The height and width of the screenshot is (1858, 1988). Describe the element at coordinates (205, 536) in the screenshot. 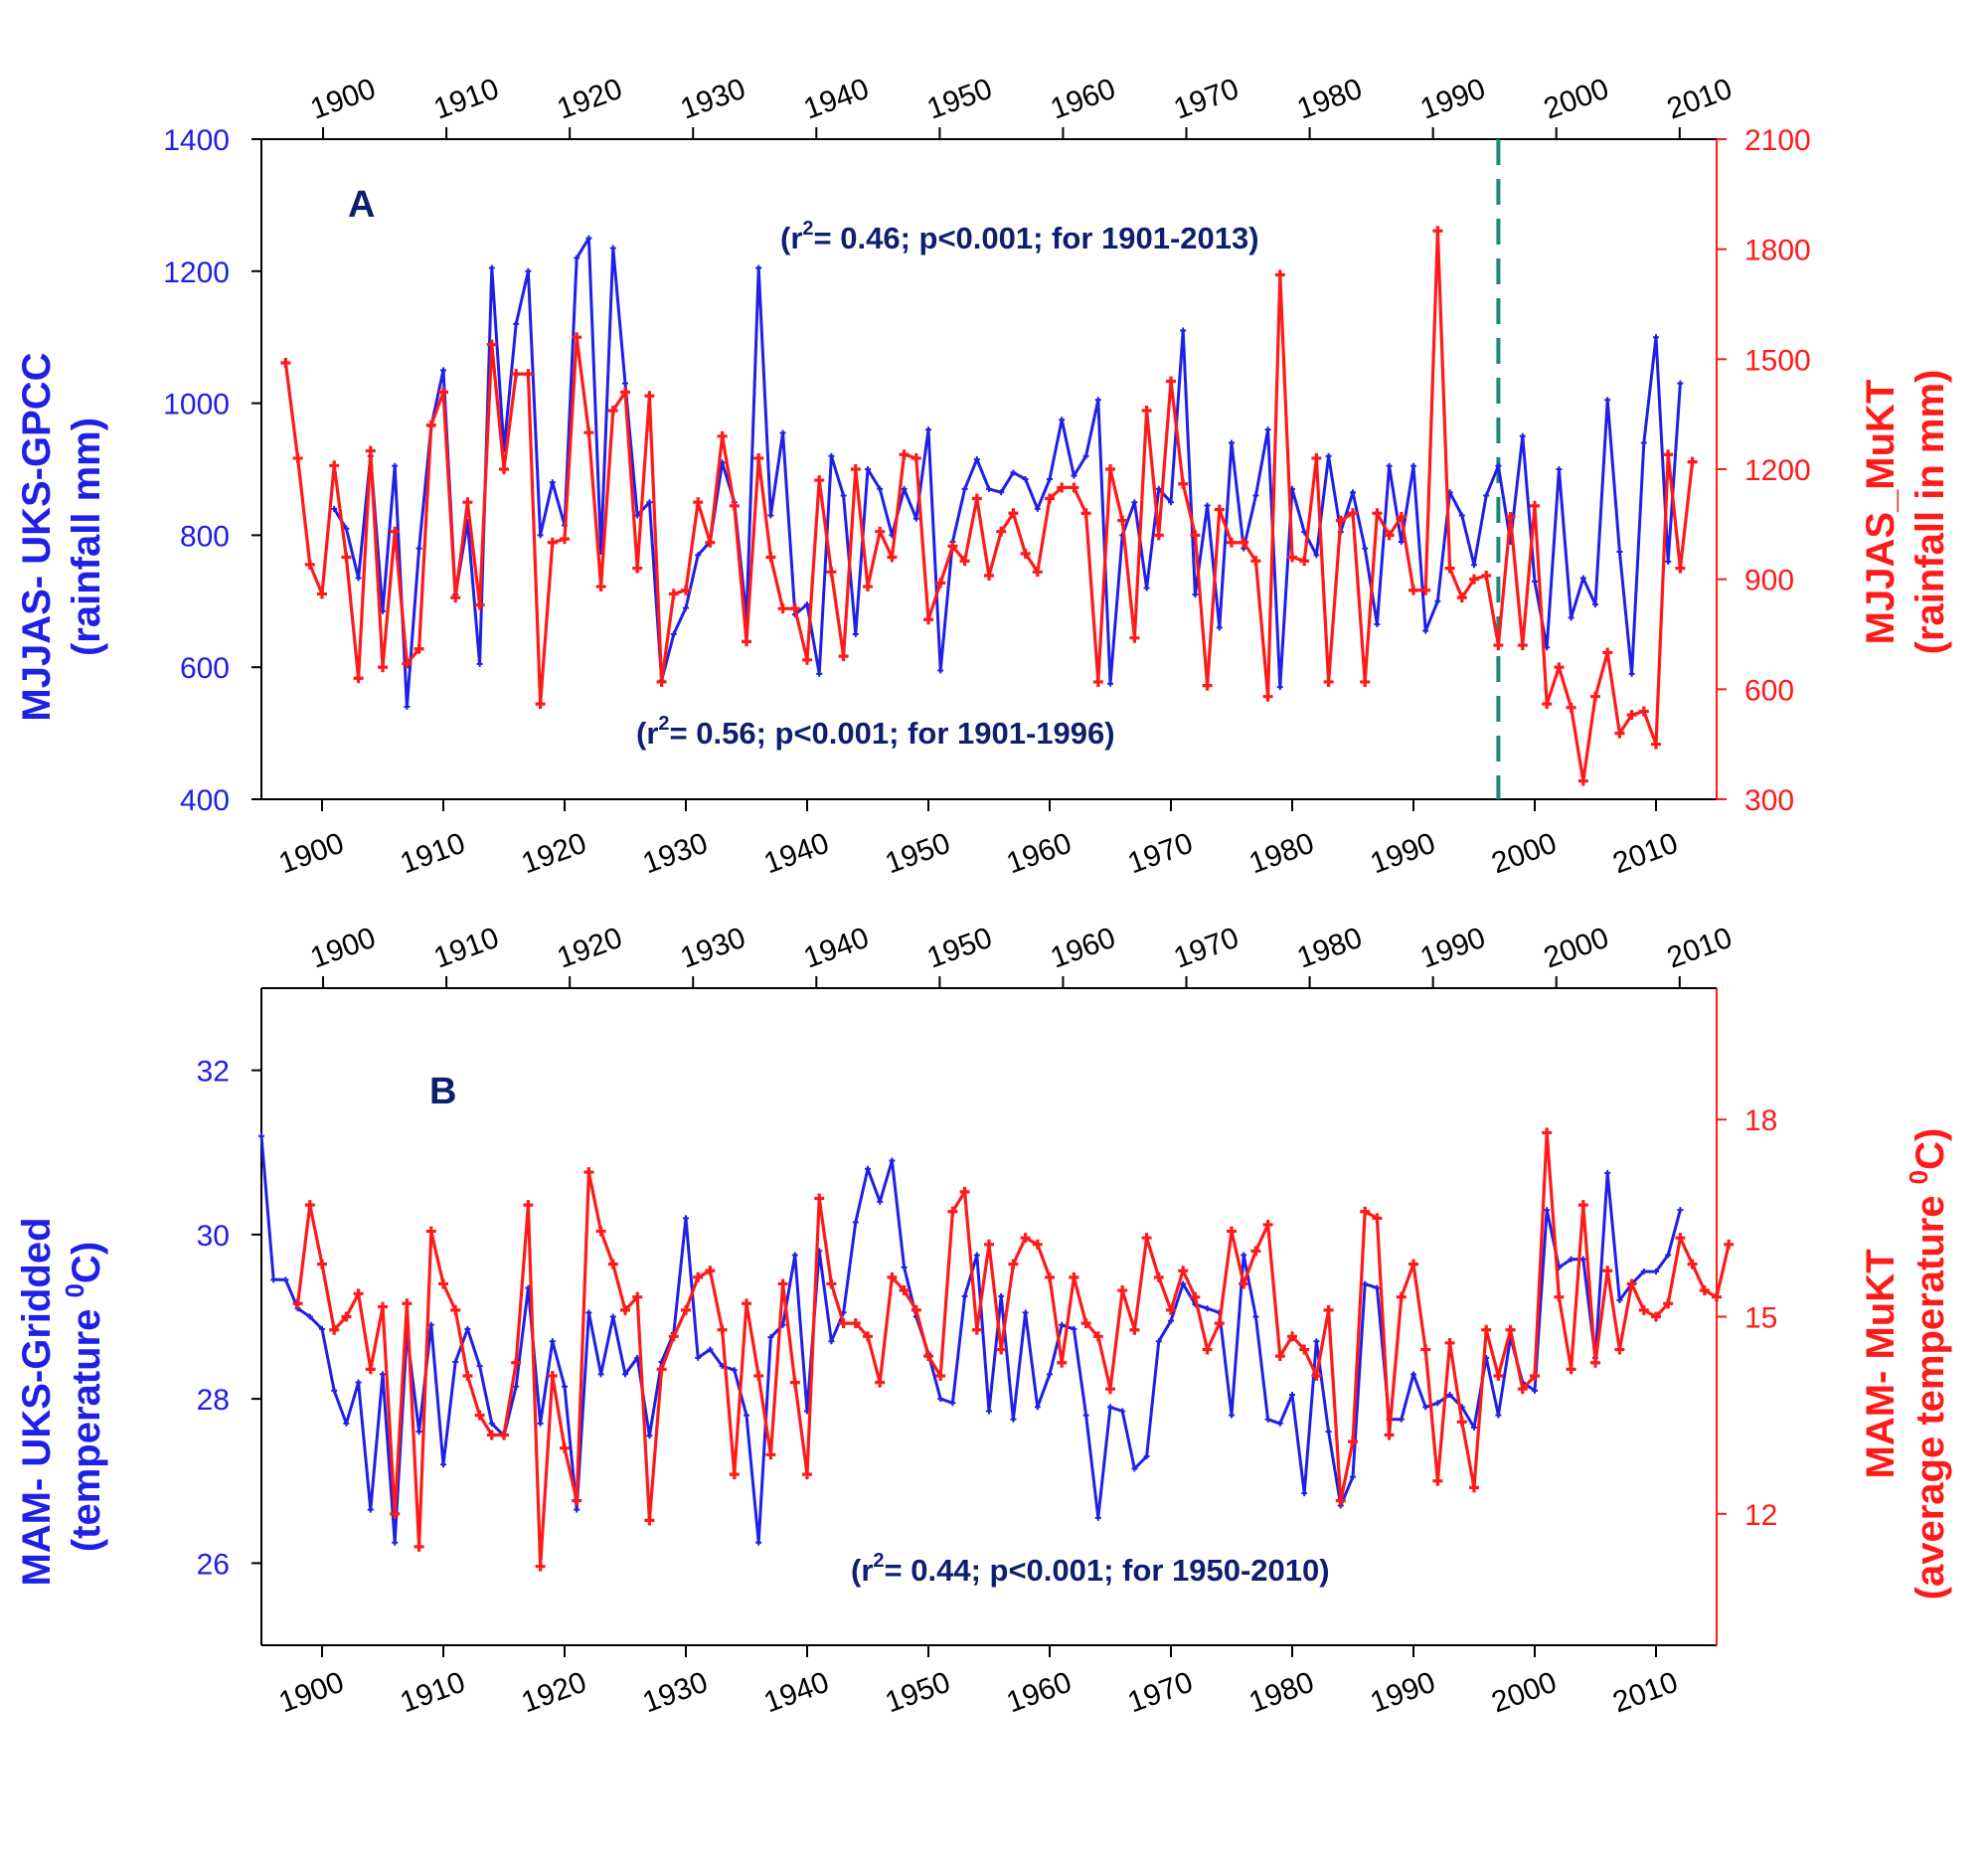

I see `panel-a-left-tick-label: 800` at that location.